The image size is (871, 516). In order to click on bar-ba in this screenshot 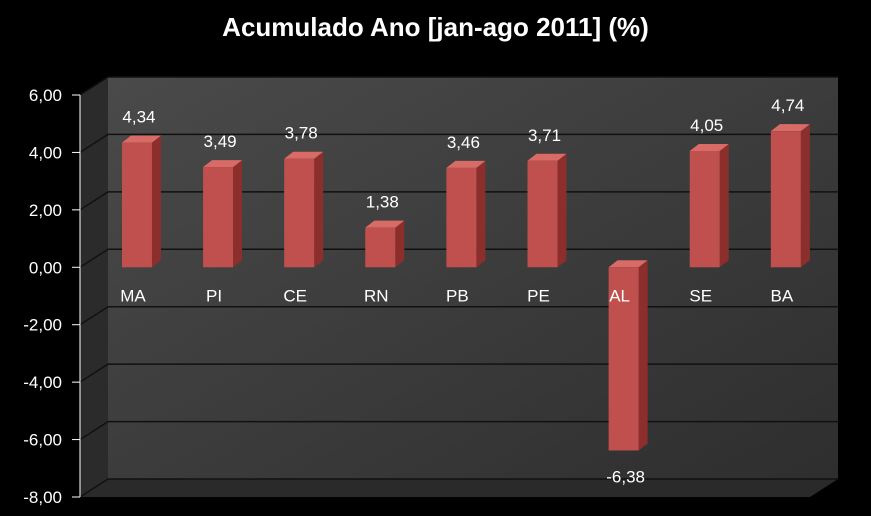, I will do `click(790, 196)`.